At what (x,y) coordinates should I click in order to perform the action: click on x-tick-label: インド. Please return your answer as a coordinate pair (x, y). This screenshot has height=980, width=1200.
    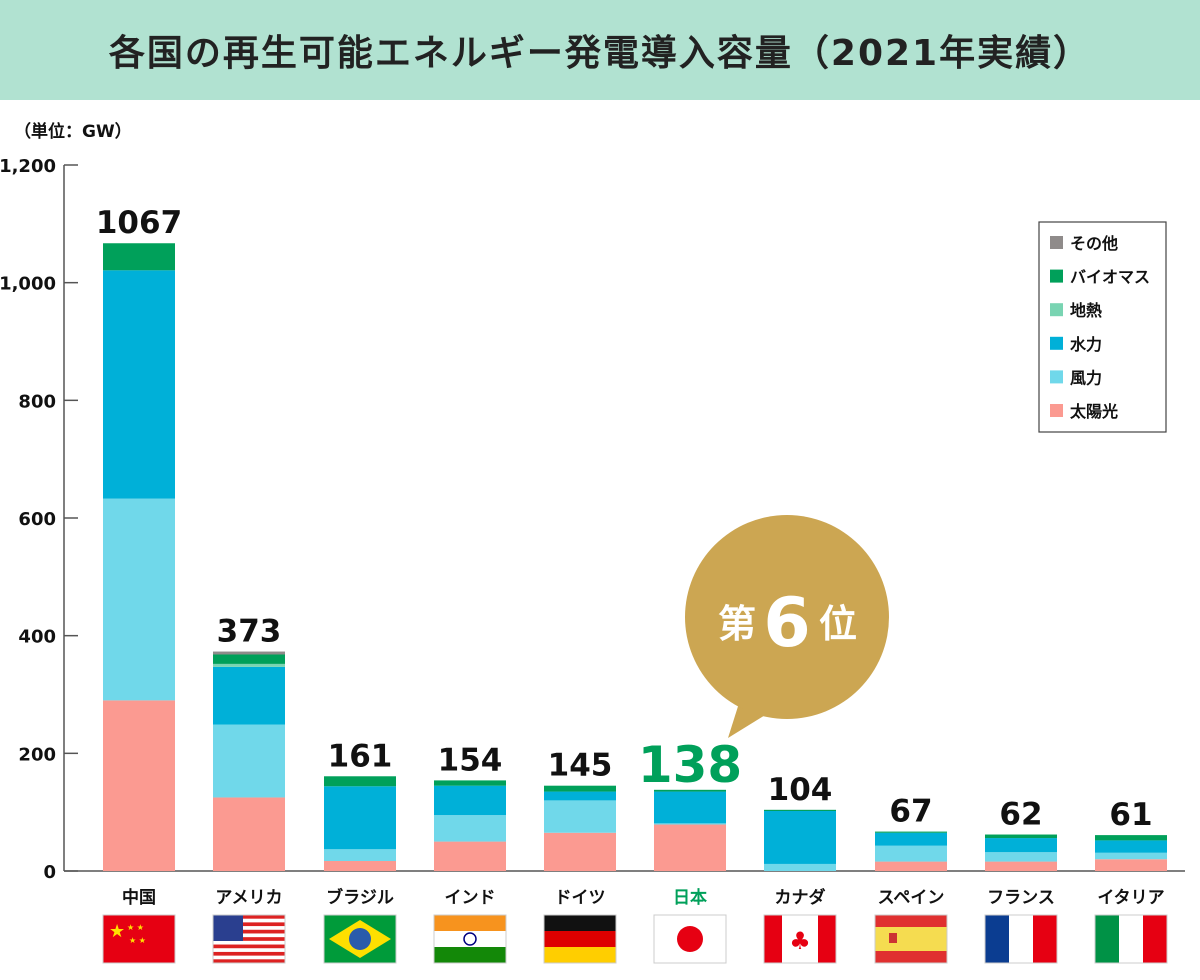
    Looking at the image, I should click on (470, 898).